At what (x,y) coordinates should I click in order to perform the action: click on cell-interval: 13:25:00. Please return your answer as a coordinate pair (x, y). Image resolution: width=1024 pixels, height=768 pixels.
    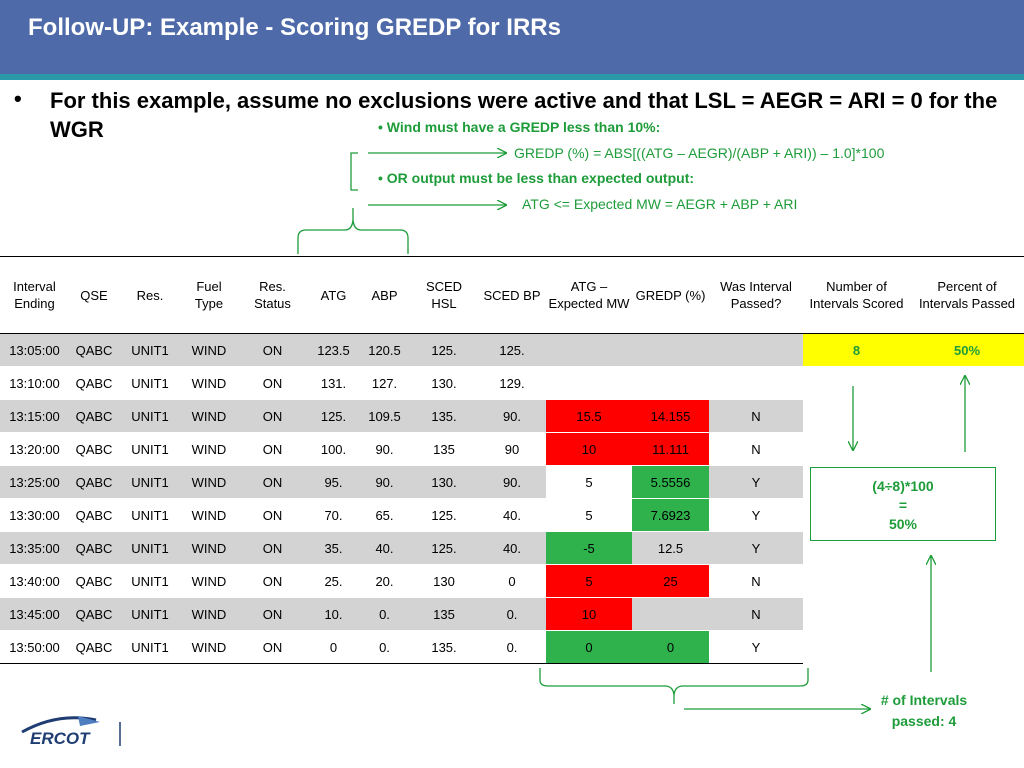
    Looking at the image, I should click on (34, 482).